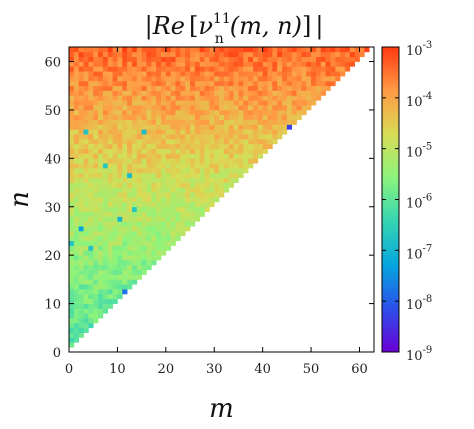  What do you see at coordinates (407, 202) in the screenshot?
I see `colorbar-ticks: 10-310-410-510-610-710-810-9` at bounding box center [407, 202].